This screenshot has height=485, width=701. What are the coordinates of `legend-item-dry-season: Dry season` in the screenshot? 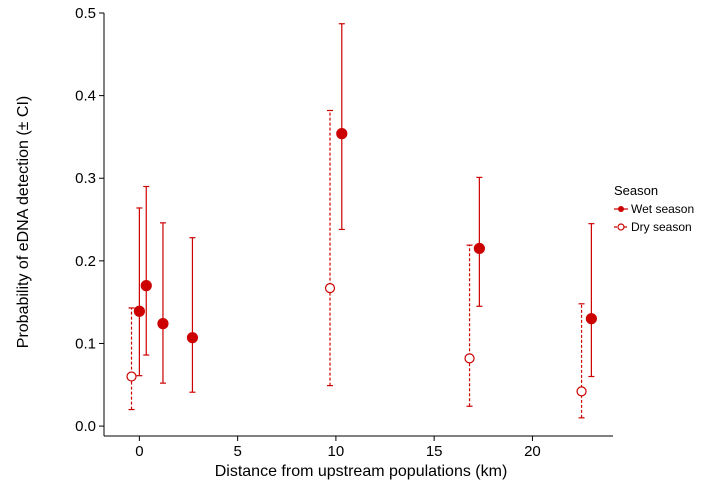 It's located at (653, 227).